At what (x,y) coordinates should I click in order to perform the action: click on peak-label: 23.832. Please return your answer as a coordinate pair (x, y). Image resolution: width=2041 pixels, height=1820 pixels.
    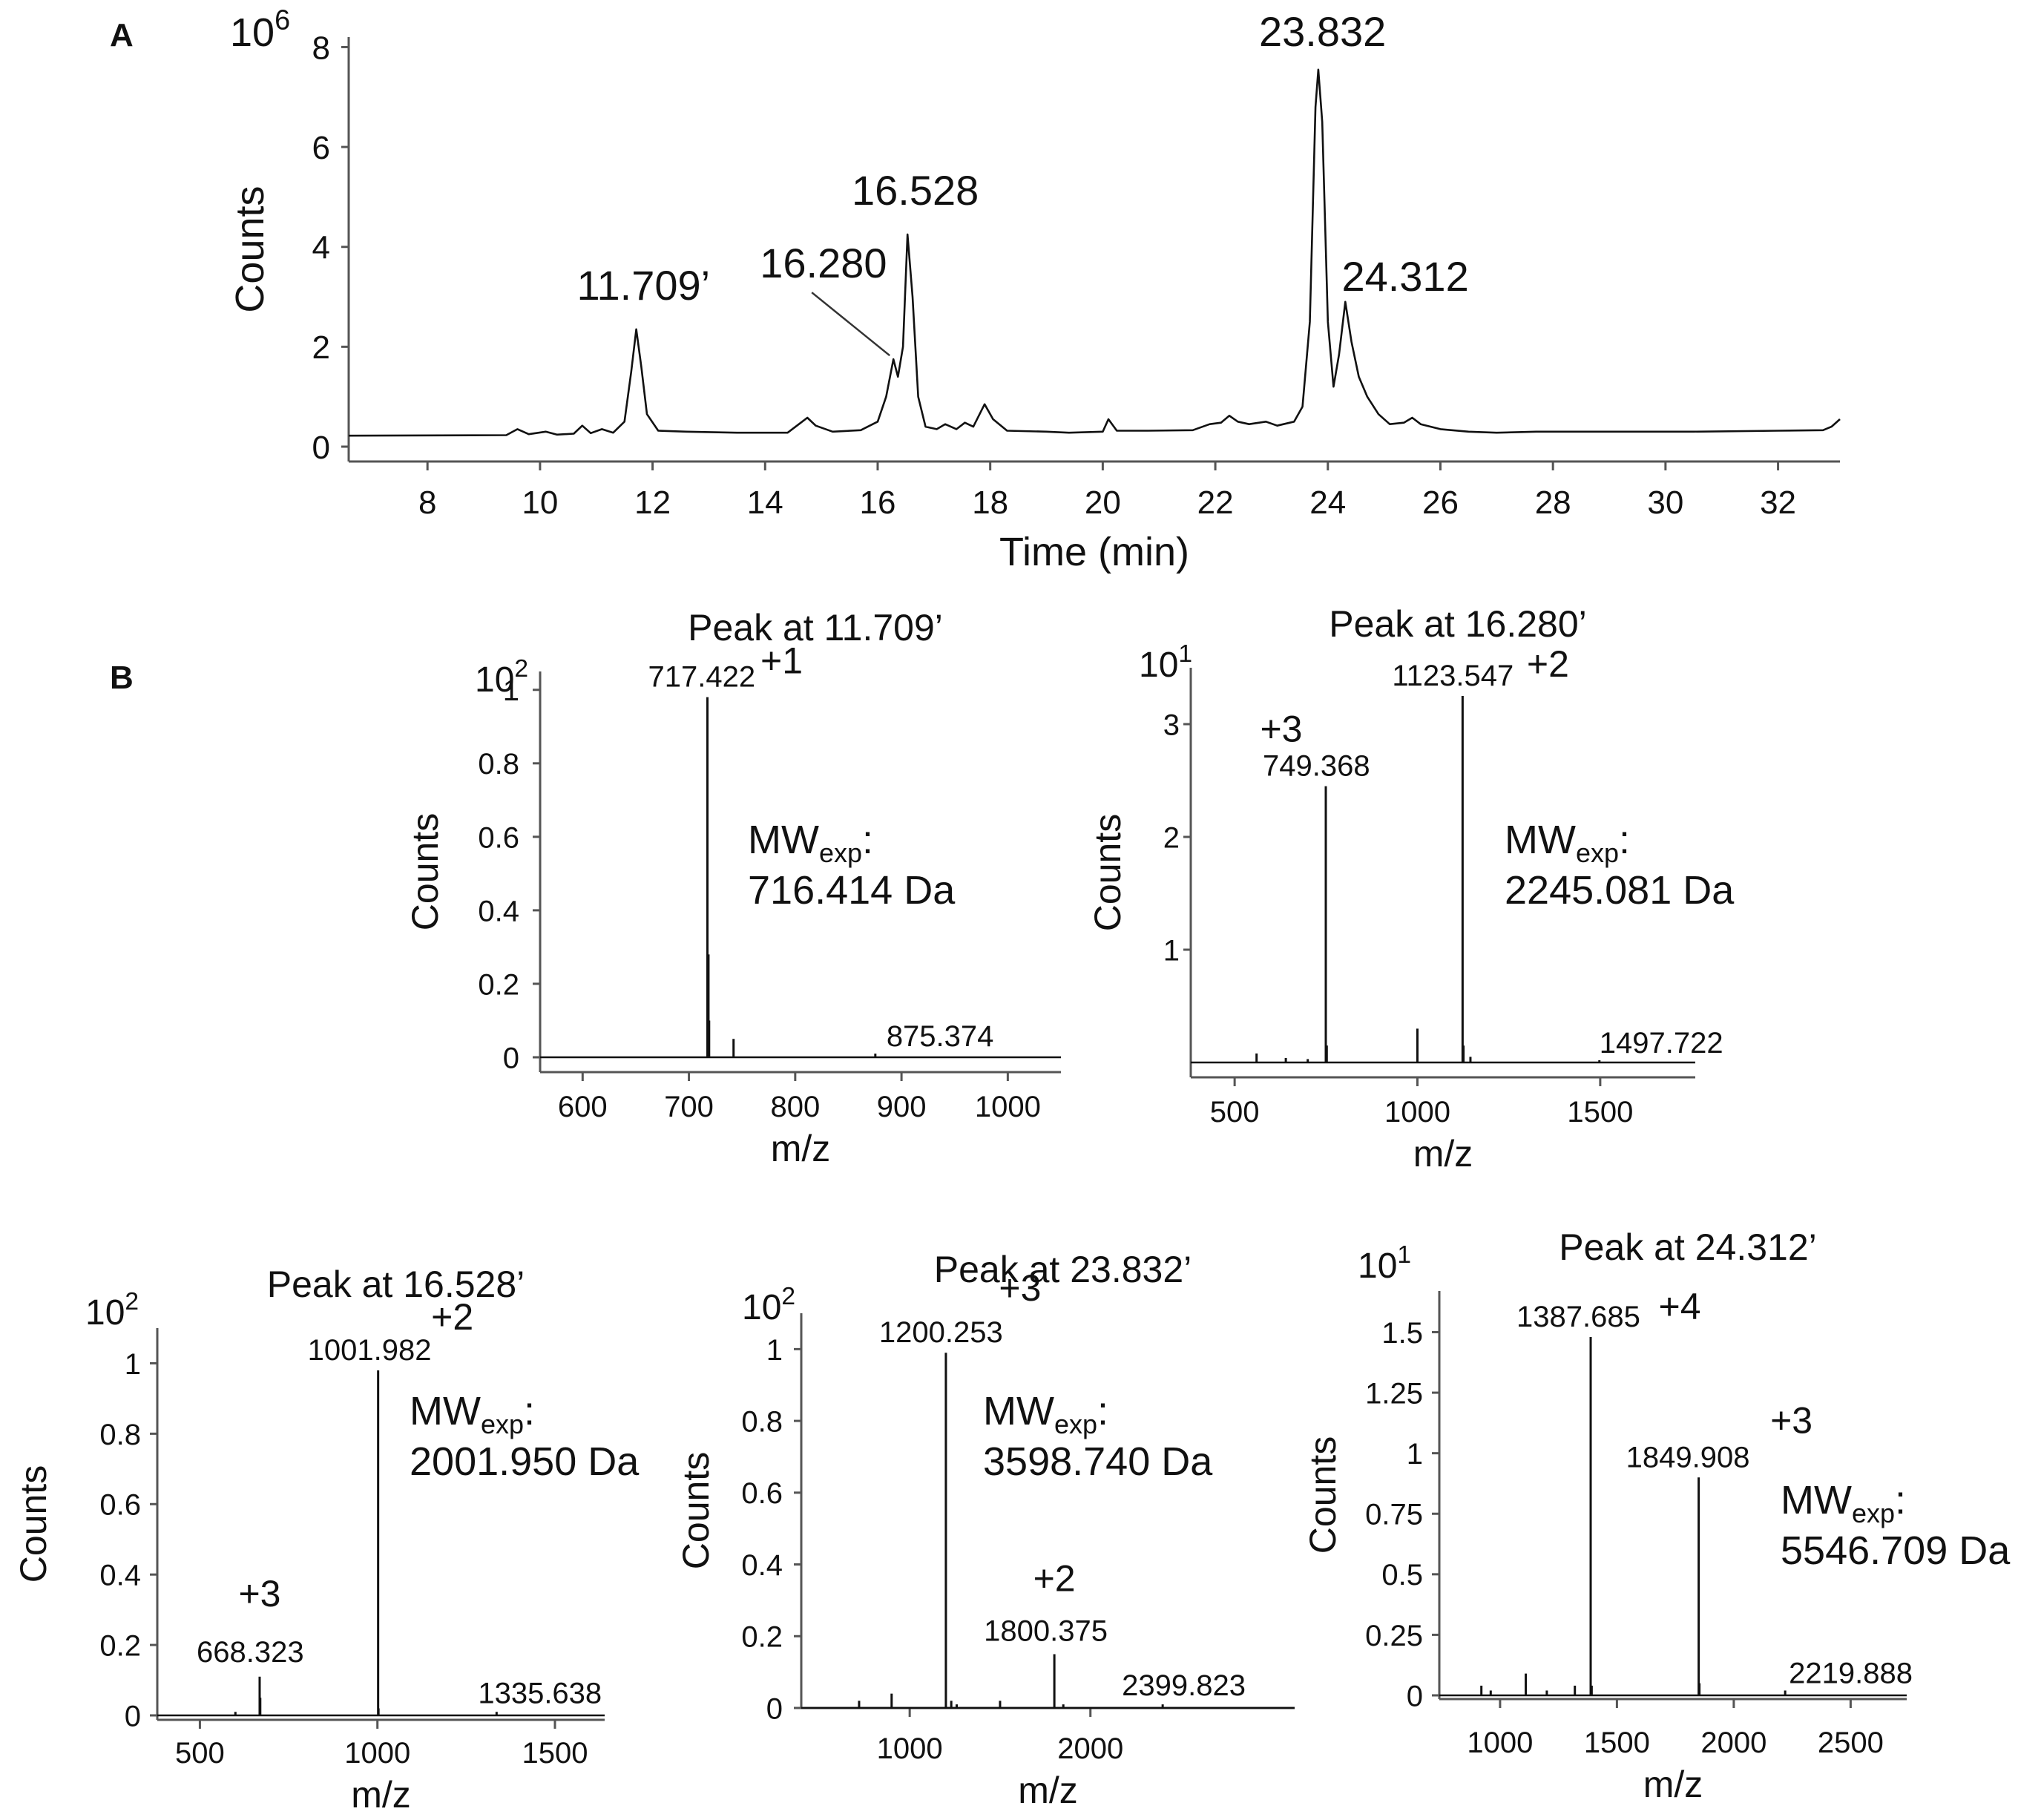
    Looking at the image, I should click on (1323, 32).